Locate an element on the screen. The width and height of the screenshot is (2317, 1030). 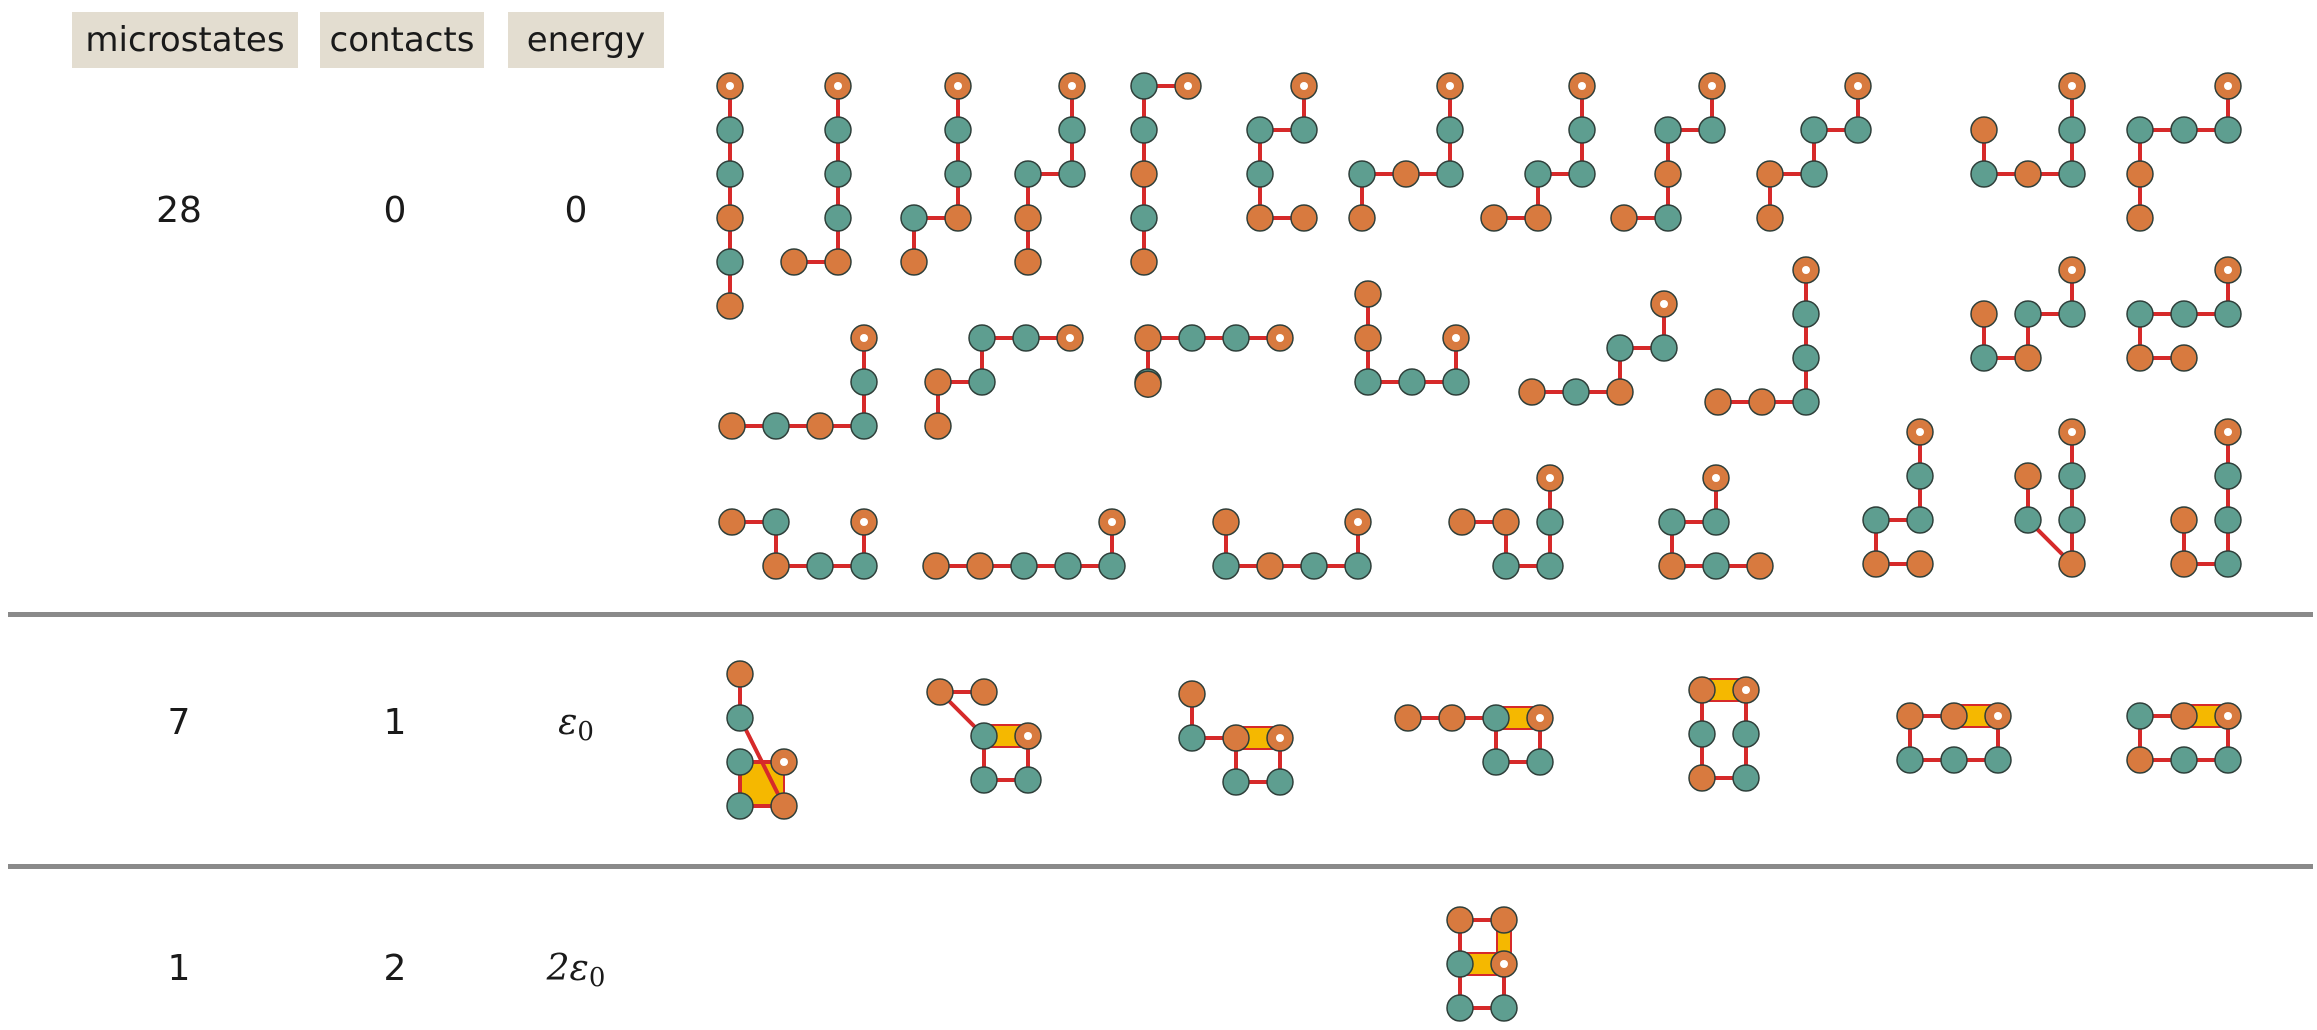
row0-energy-value: 0 is located at coordinates (576, 210).